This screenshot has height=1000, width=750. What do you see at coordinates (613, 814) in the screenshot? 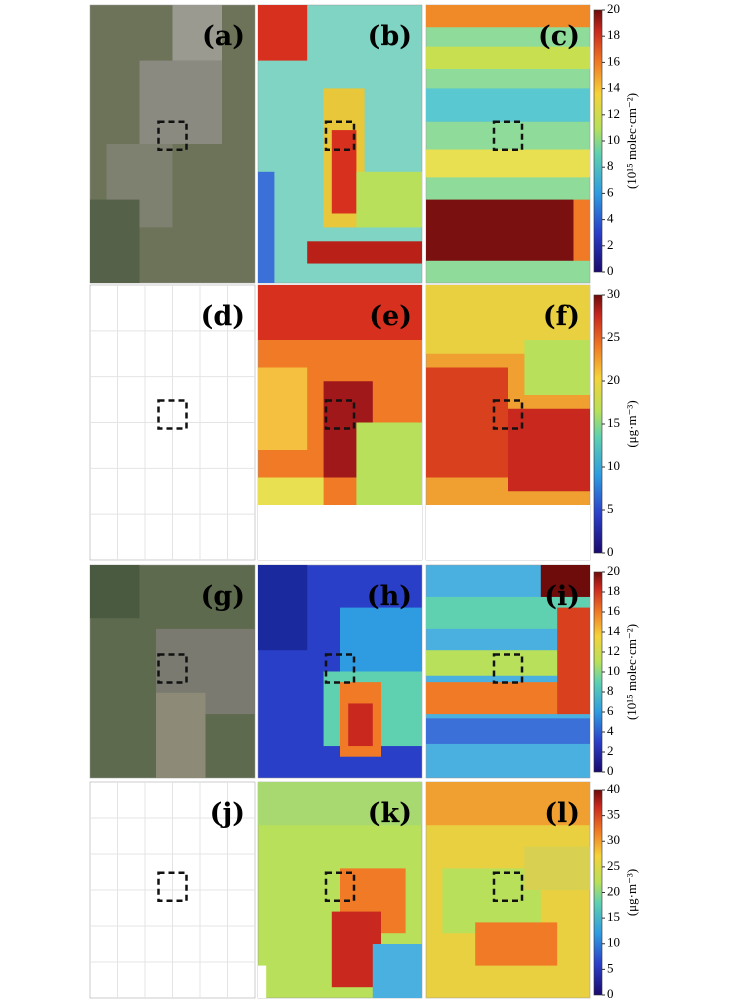
I see `colorbar-tick-label: 35` at bounding box center [613, 814].